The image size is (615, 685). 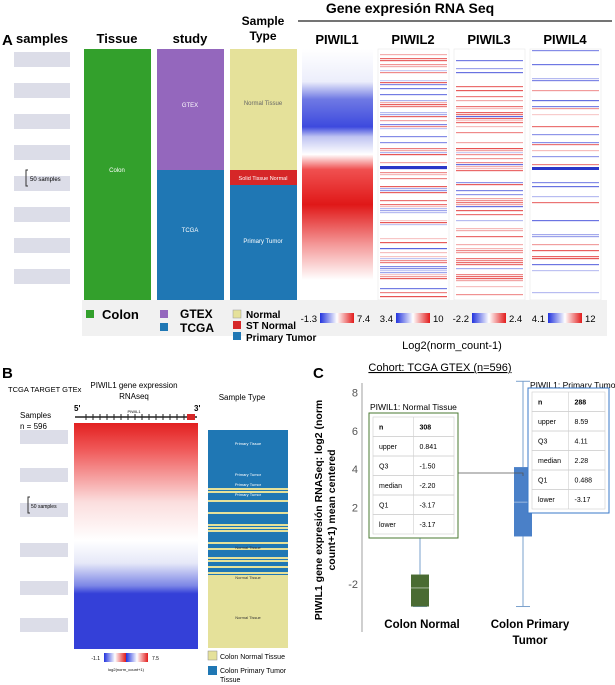 I want to click on legend-swatch-primary, so click(x=237, y=336).